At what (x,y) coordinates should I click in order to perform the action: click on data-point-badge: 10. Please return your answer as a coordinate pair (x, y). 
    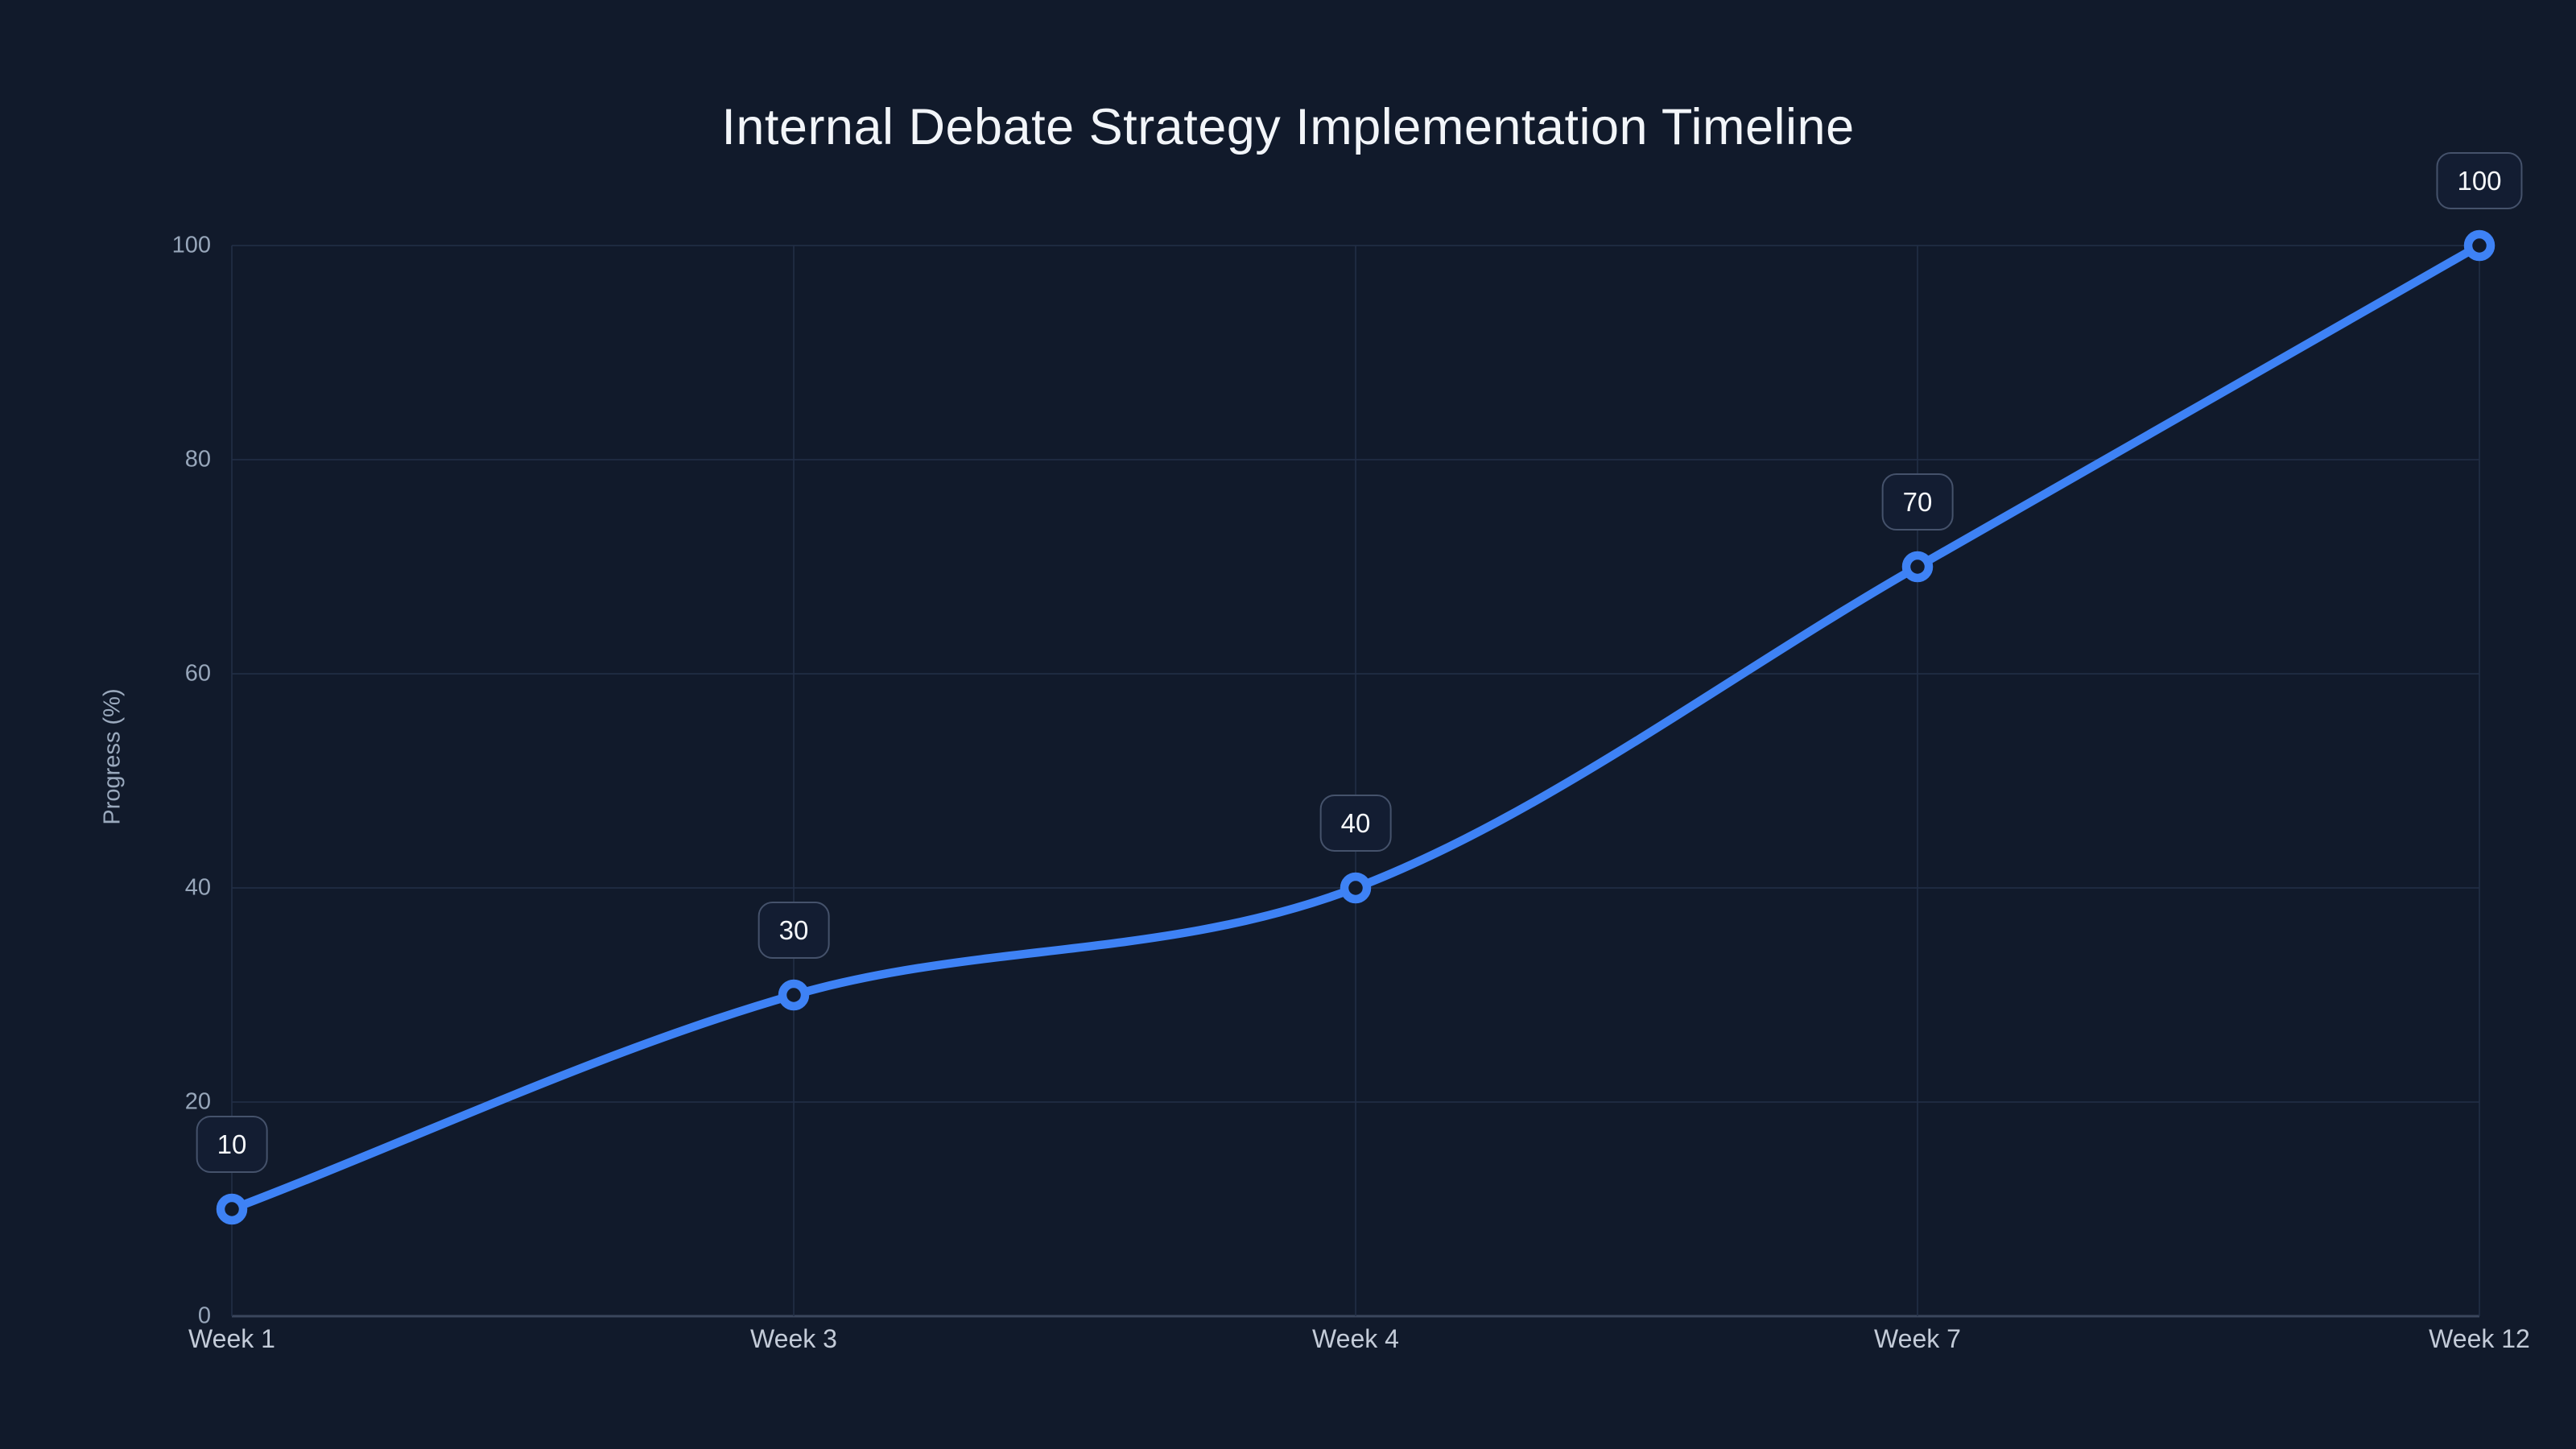
    Looking at the image, I should click on (232, 1144).